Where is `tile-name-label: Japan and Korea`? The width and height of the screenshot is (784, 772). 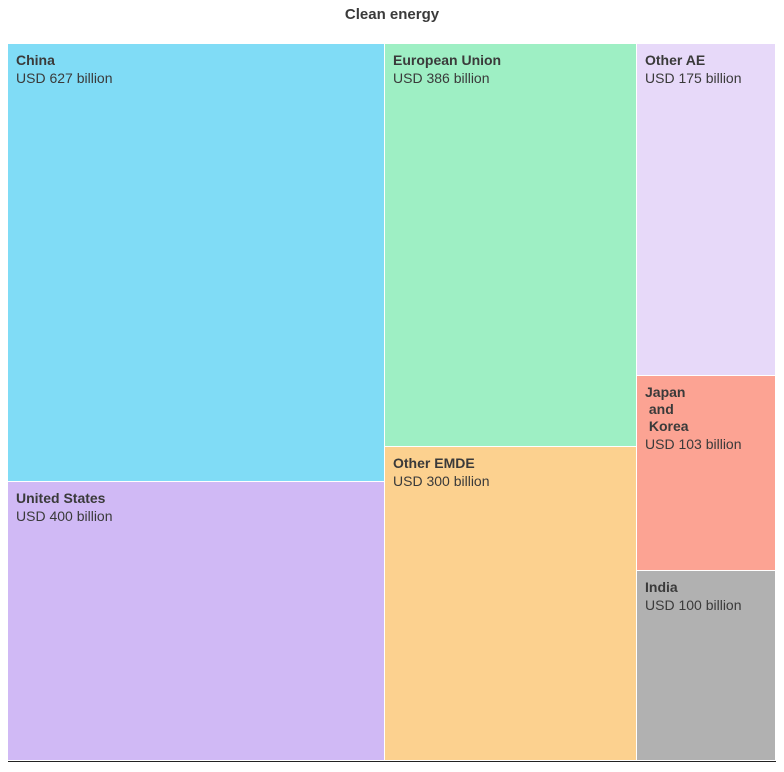
tile-name-label: Japan and Korea is located at coordinates (667, 409).